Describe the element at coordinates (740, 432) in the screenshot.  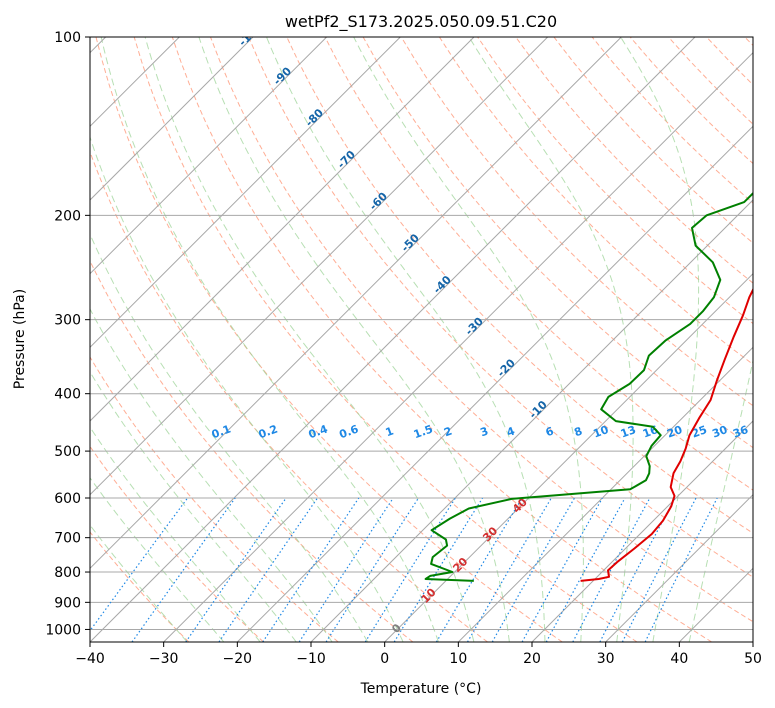
I see `mixing-ratio-label: 36` at that location.